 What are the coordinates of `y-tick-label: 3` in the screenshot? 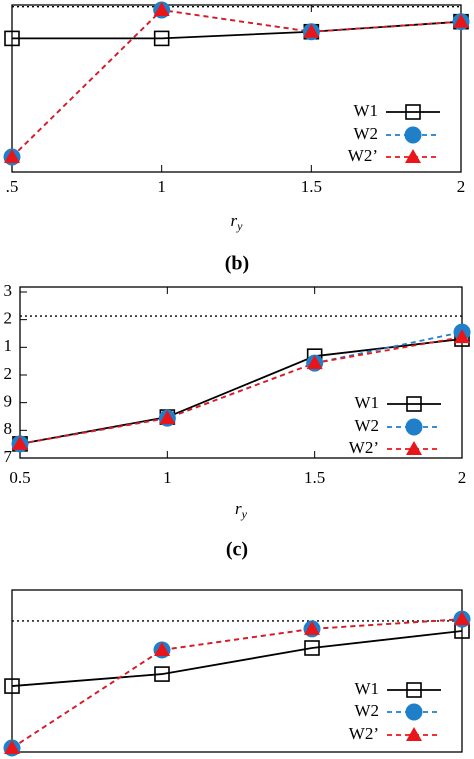 It's located at (8, 290).